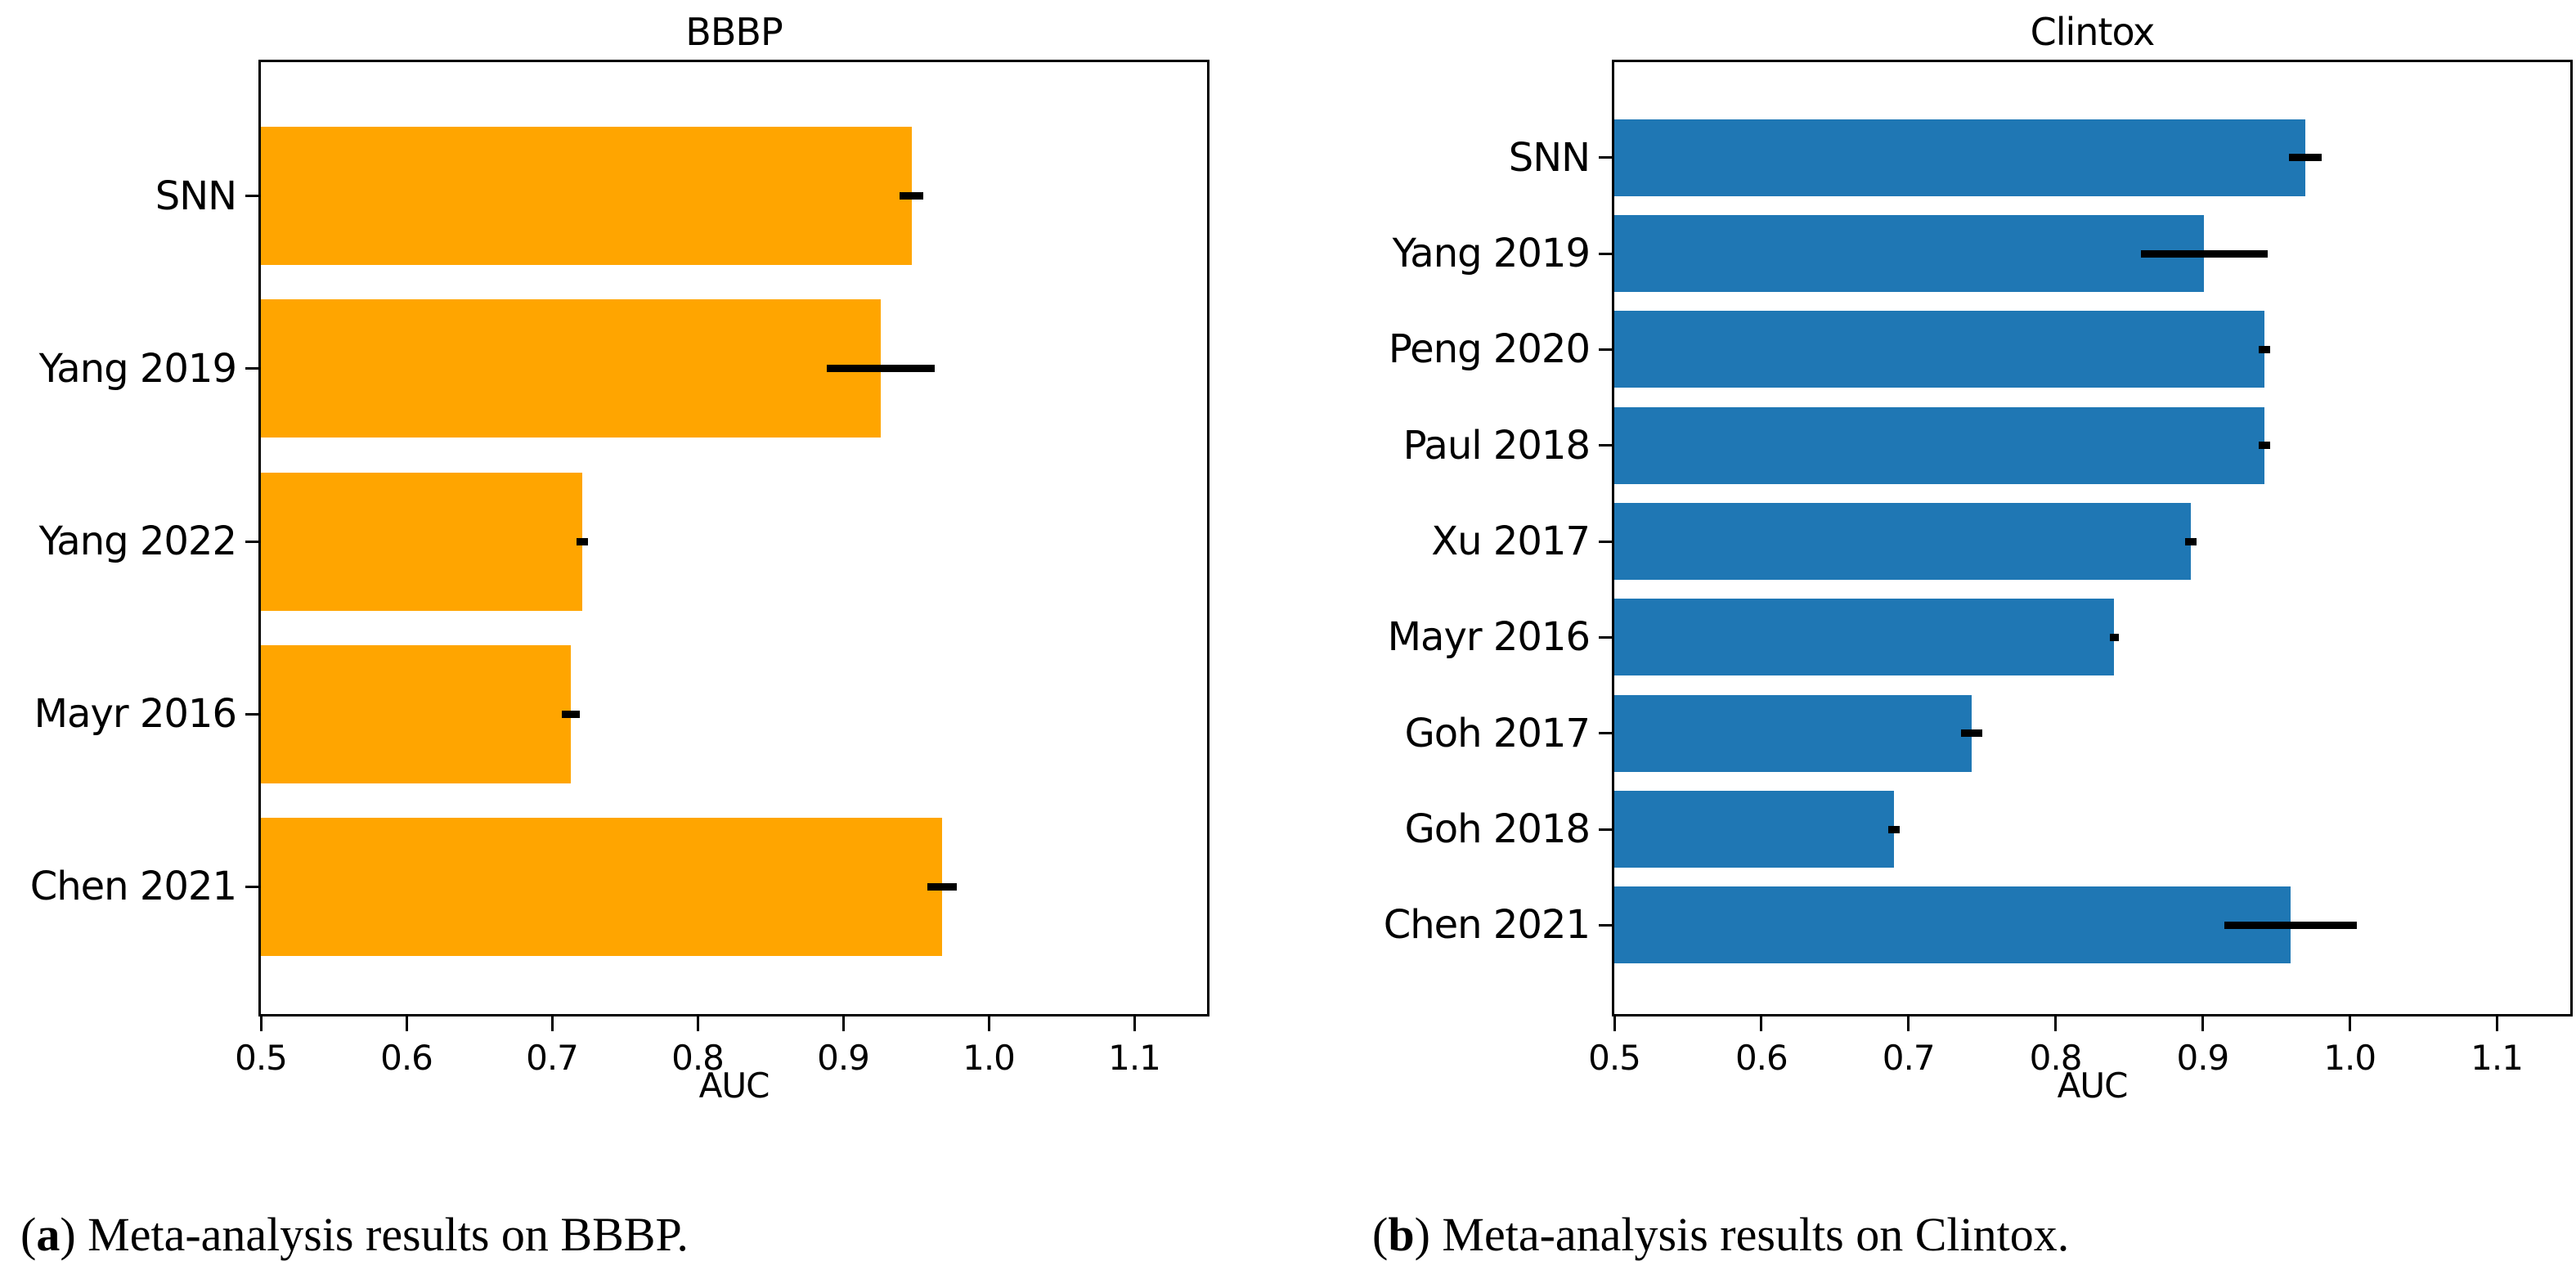 This screenshot has width=2576, height=1270. Describe the element at coordinates (1754, 829) in the screenshot. I see `bar-goh-2018` at that location.